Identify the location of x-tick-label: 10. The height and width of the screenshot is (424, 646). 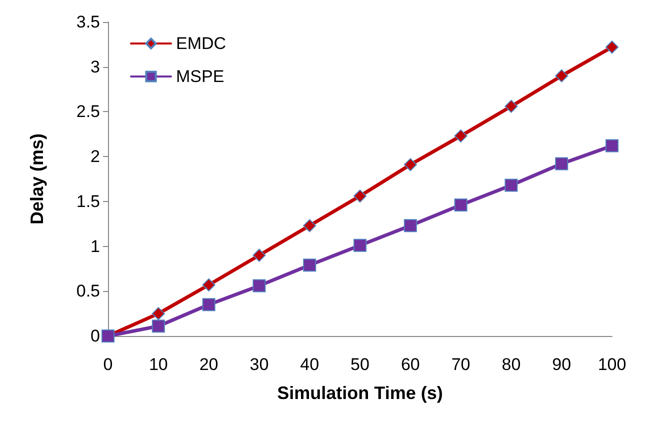
(158, 364).